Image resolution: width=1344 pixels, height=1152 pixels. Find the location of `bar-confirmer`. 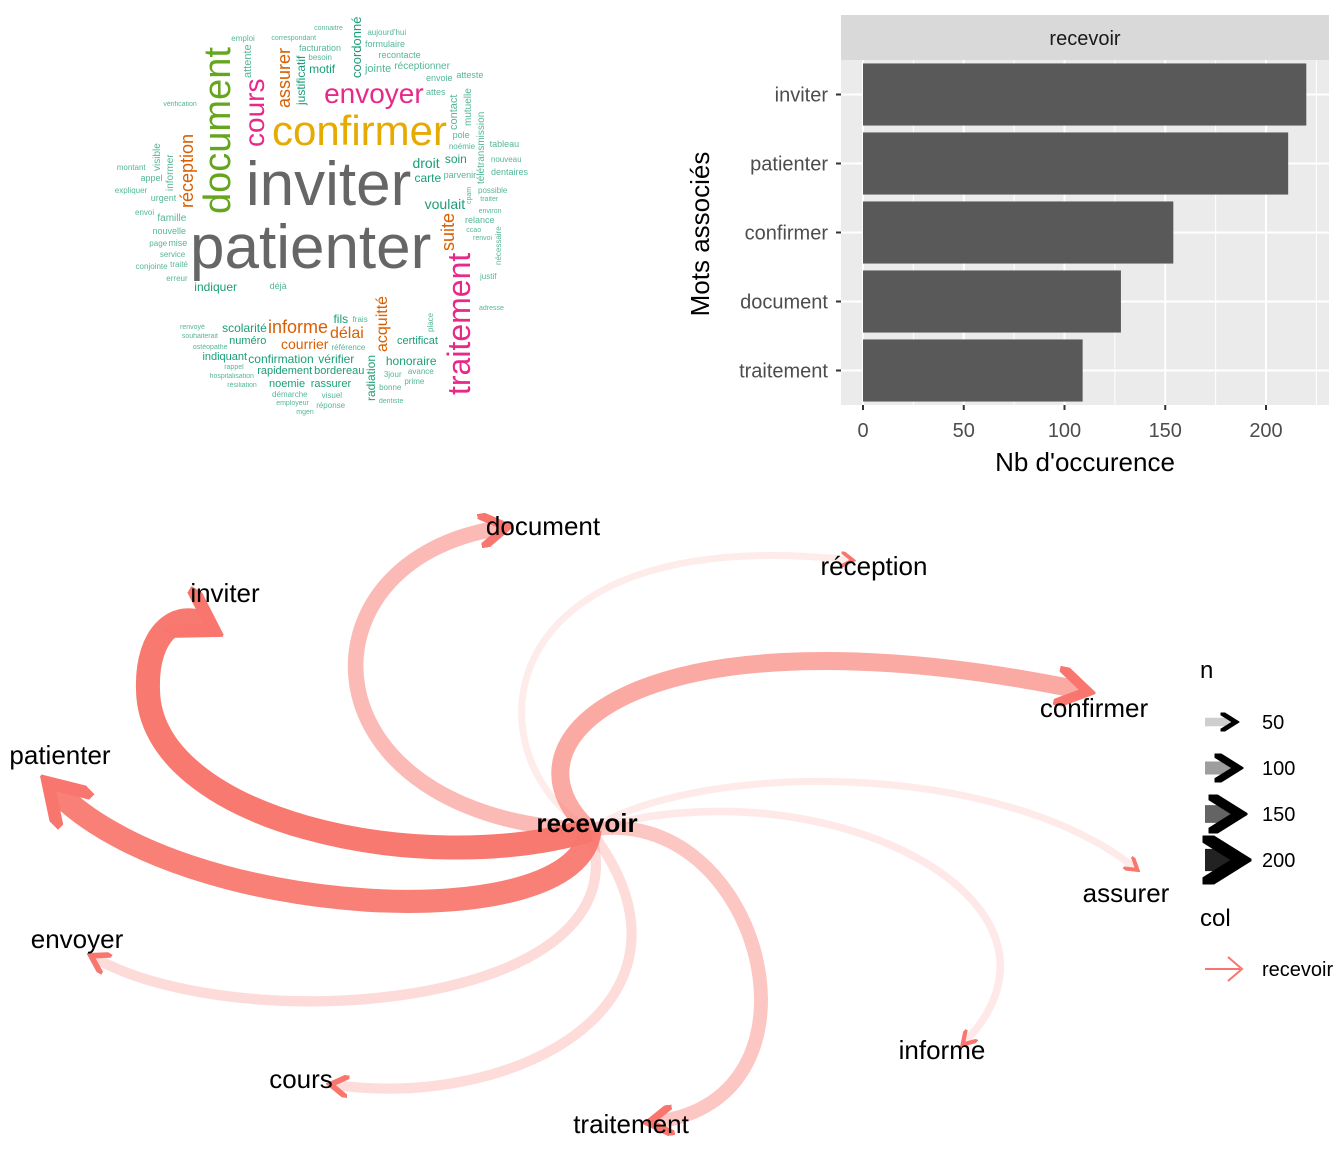

bar-confirmer is located at coordinates (1018, 232).